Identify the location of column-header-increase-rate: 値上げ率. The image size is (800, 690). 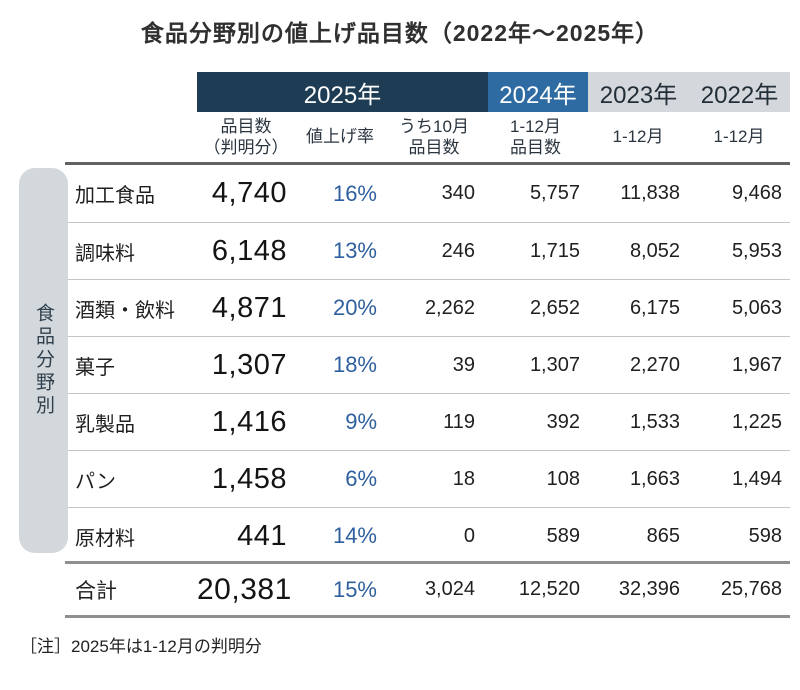
(340, 137).